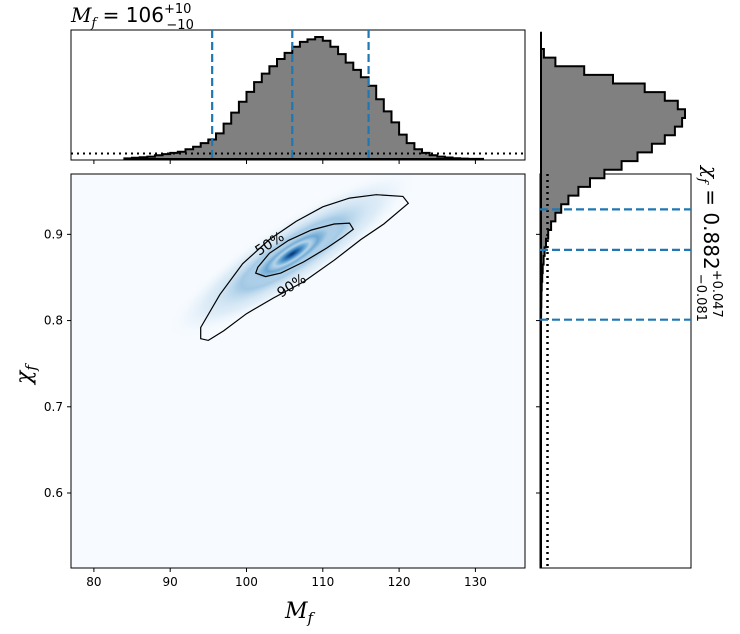 This screenshot has height=634, width=740. Describe the element at coordinates (93, 582) in the screenshot. I see `x-tick-label: 80` at that location.